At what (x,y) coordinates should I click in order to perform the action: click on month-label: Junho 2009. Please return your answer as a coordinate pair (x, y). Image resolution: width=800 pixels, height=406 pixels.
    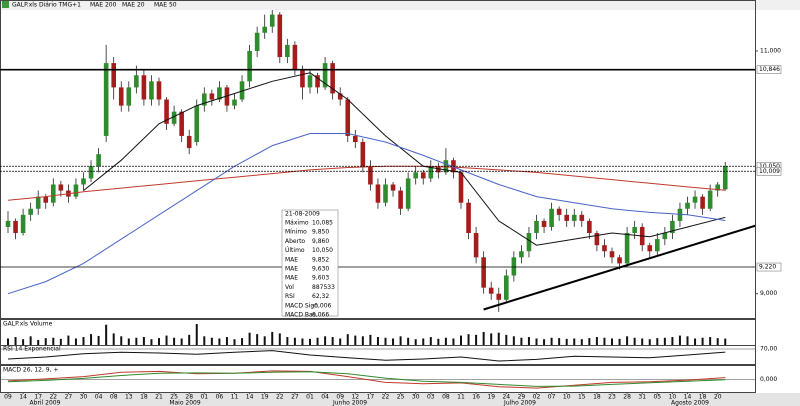
    Looking at the image, I should click on (349, 403).